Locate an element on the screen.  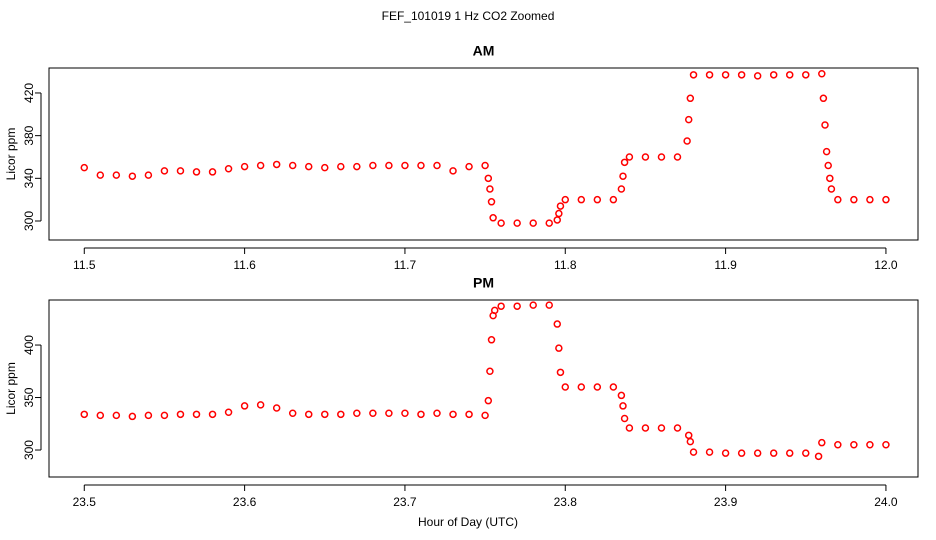
x-tick-label: 12.0 is located at coordinates (886, 265).